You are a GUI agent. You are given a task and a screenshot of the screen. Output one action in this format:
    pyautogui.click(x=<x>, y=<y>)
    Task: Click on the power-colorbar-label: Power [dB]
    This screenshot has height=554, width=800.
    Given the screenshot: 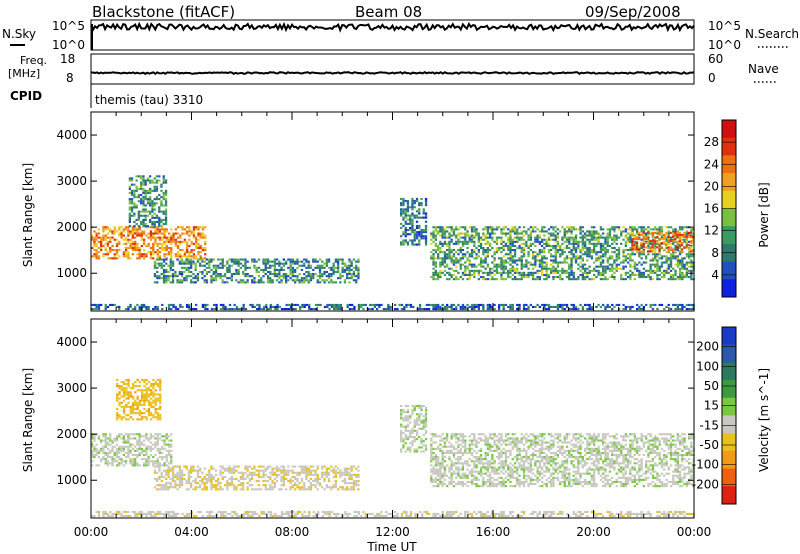 What is the action you would take?
    pyautogui.click(x=764, y=214)
    